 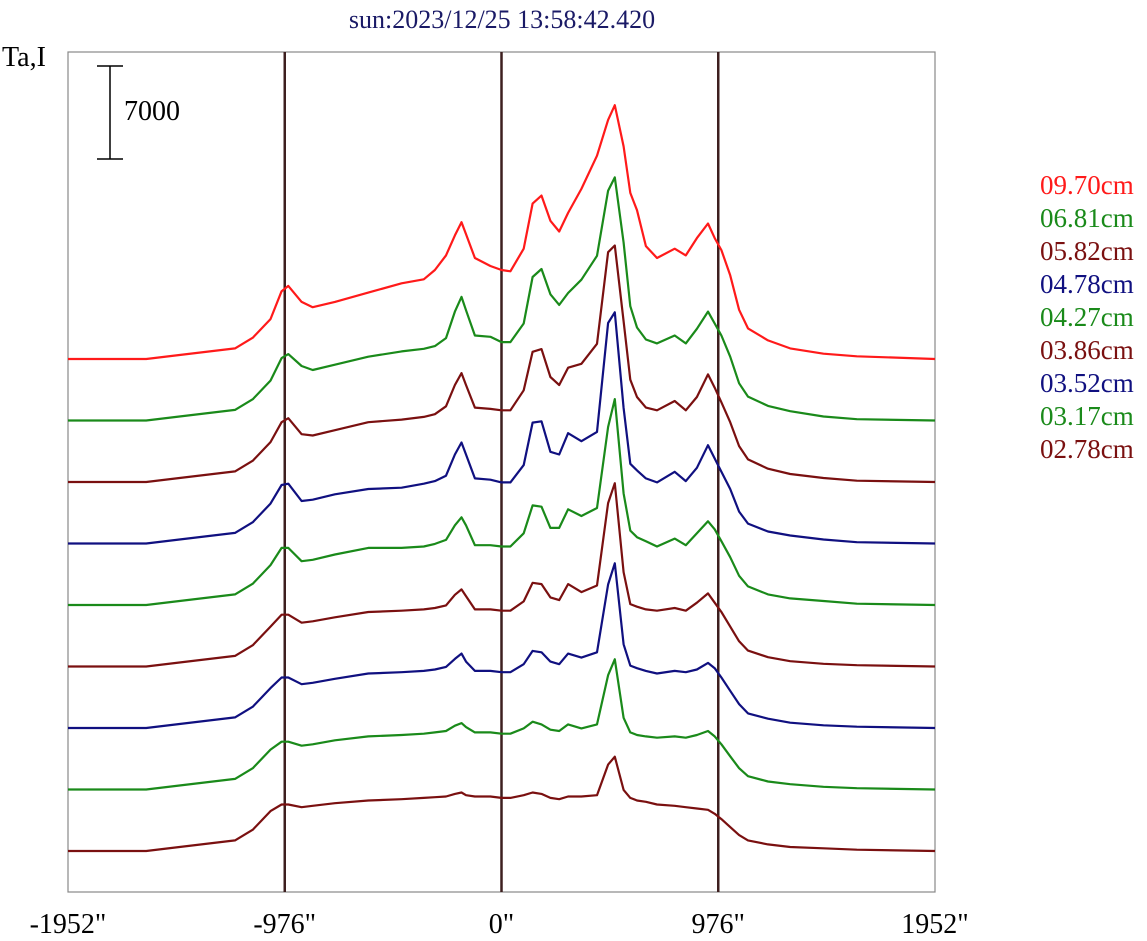 What do you see at coordinates (1087, 383) in the screenshot?
I see `legend-entry: 03.52cm` at bounding box center [1087, 383].